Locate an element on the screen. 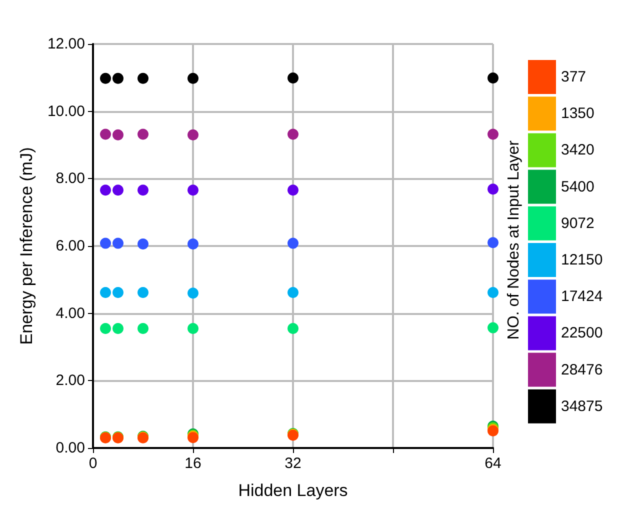 The image size is (619, 515). legend-label: 3420 is located at coordinates (577, 150).